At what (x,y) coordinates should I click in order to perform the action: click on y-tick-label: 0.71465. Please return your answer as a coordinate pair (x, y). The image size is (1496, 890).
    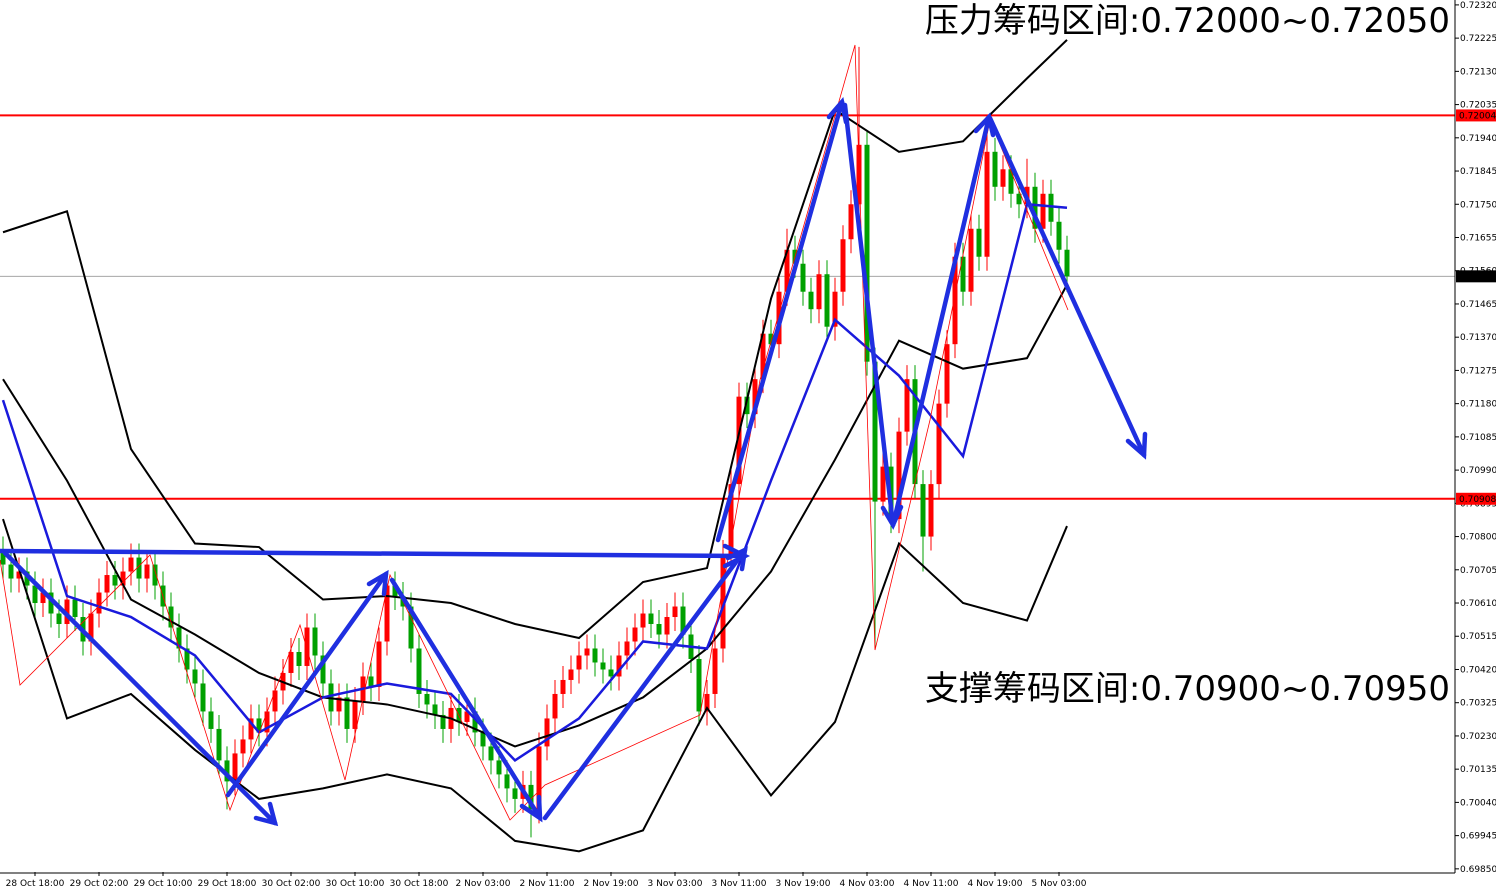
    Looking at the image, I should click on (1478, 305).